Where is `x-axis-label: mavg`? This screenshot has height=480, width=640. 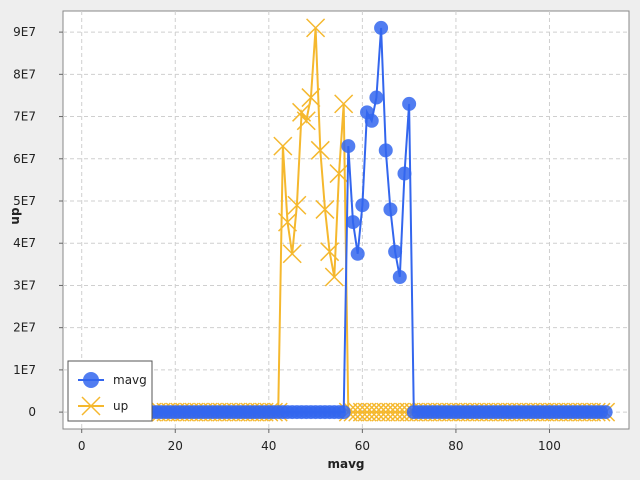 x-axis-label: mavg is located at coordinates (345, 464).